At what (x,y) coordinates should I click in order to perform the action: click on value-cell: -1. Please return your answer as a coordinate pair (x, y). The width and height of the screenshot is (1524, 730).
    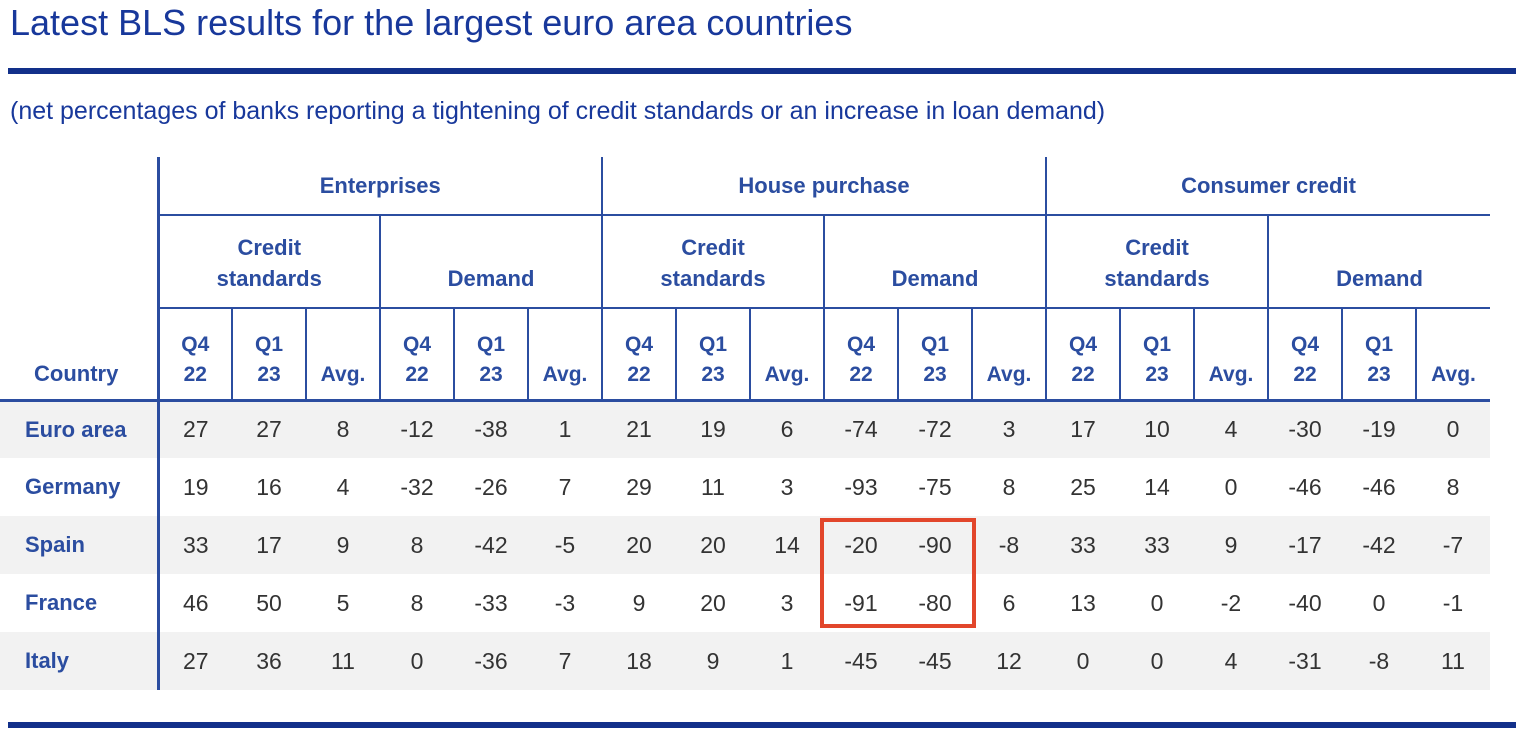
    Looking at the image, I should click on (1453, 602).